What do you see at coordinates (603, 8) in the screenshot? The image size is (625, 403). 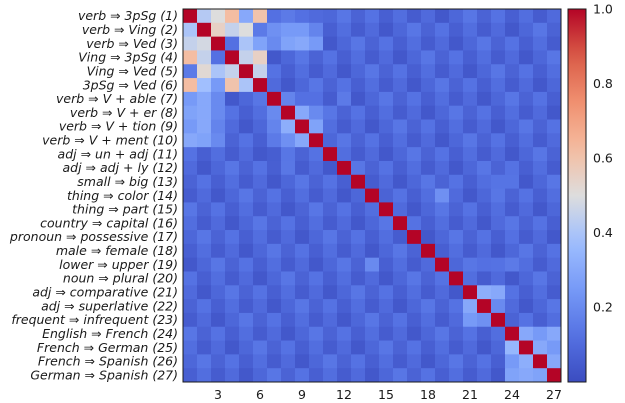 I see `colorbar-tick-label: 1.0` at bounding box center [603, 8].